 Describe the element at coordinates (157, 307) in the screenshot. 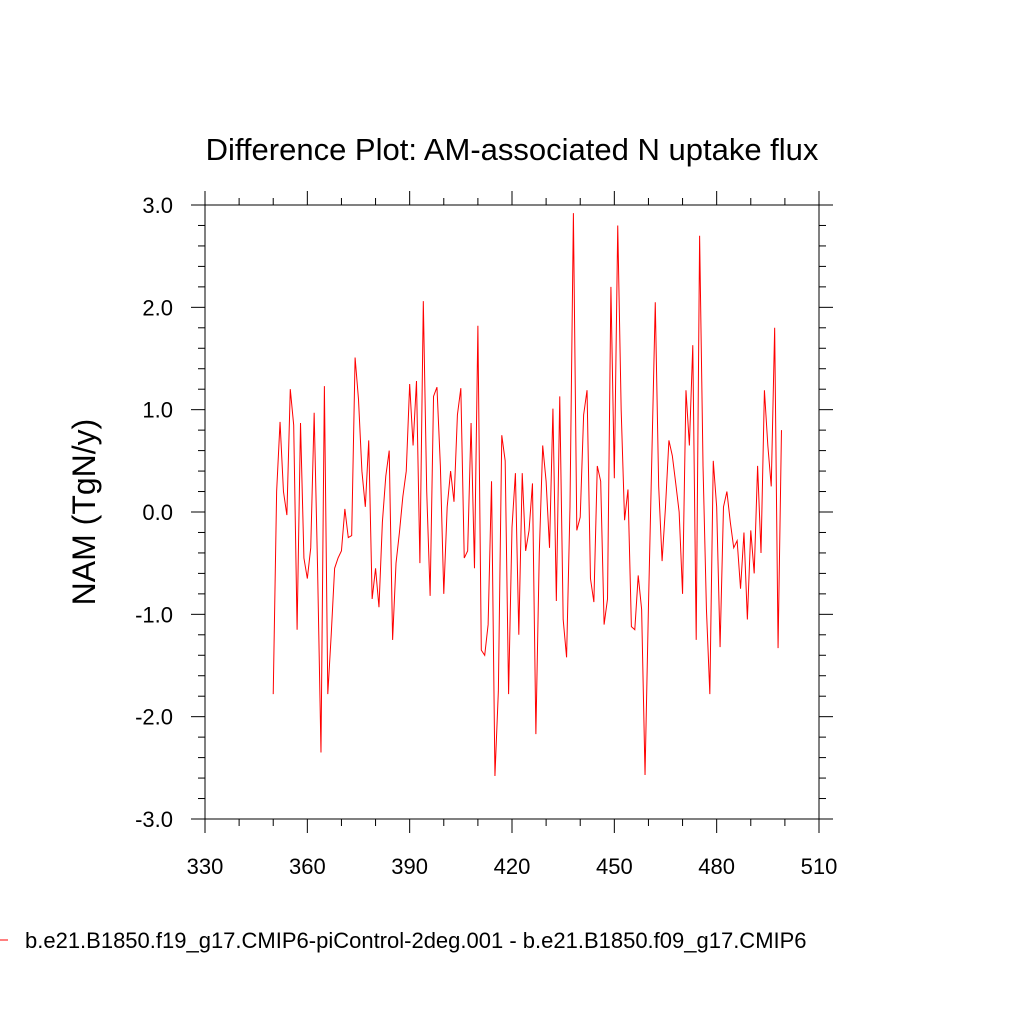

I see `y-tick-label: 2.0` at that location.